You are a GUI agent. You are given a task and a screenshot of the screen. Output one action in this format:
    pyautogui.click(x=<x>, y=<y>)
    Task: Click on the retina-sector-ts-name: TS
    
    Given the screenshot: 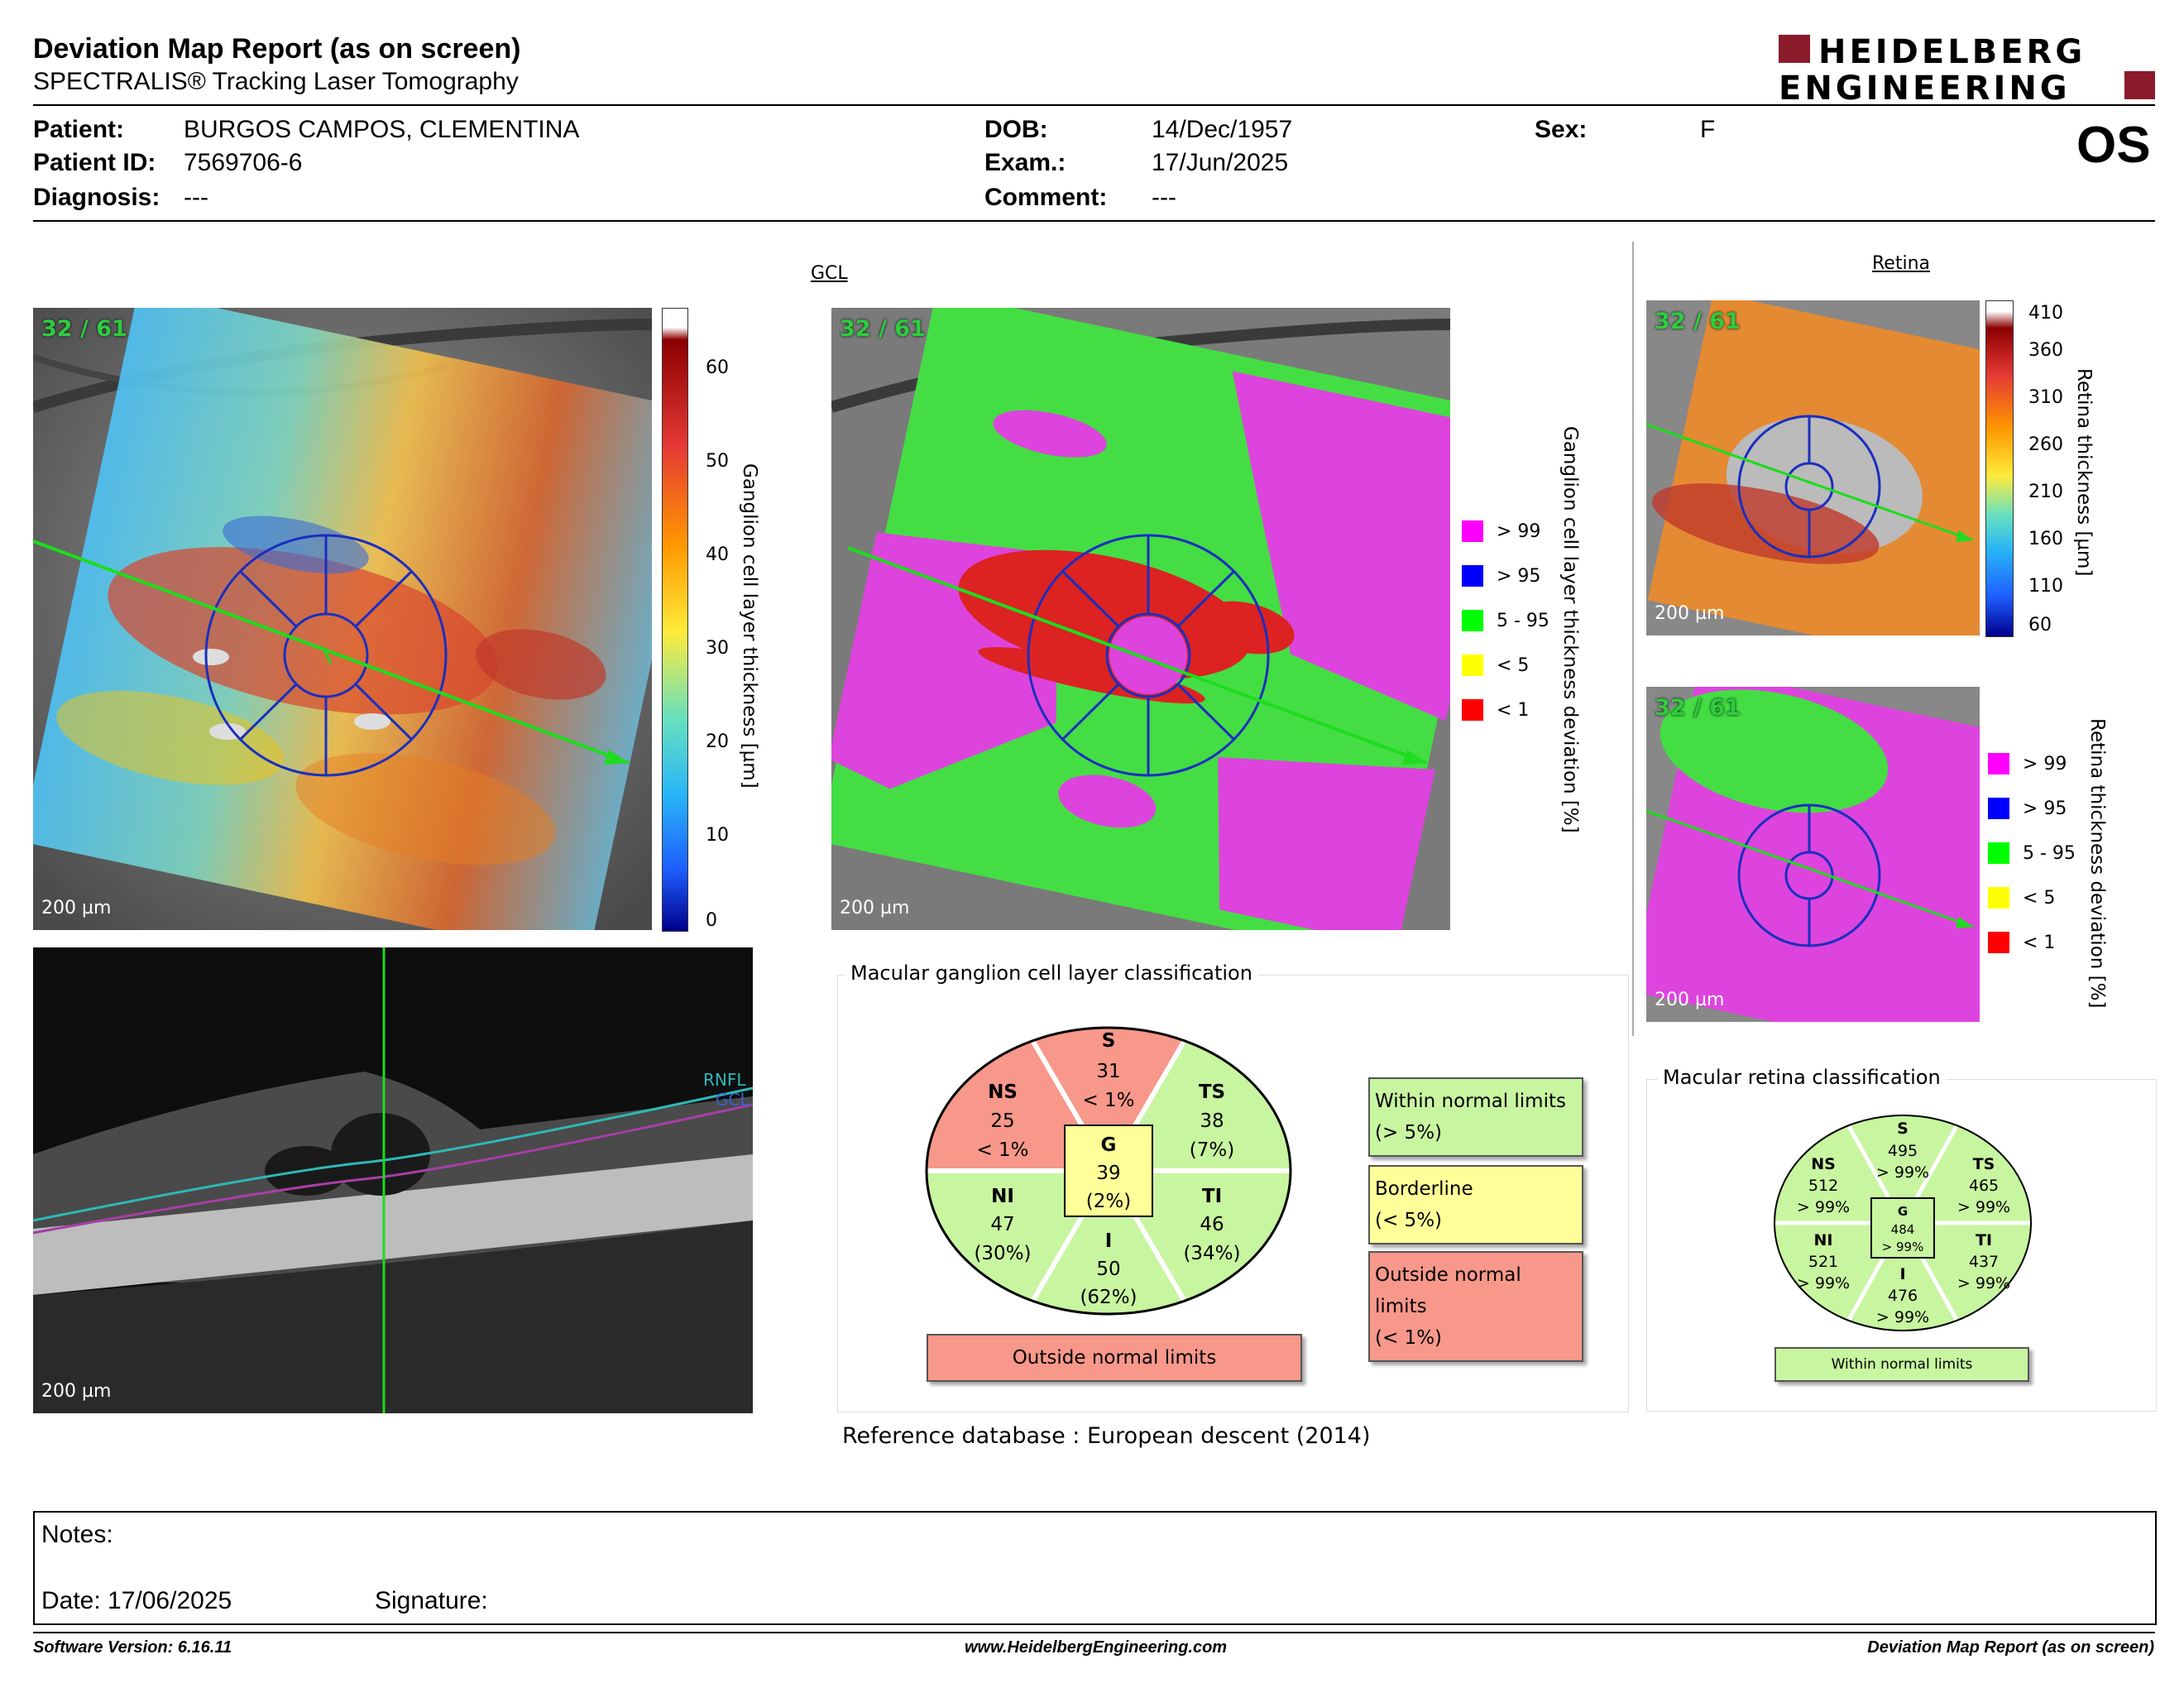 What is the action you would take?
    pyautogui.click(x=1984, y=1164)
    